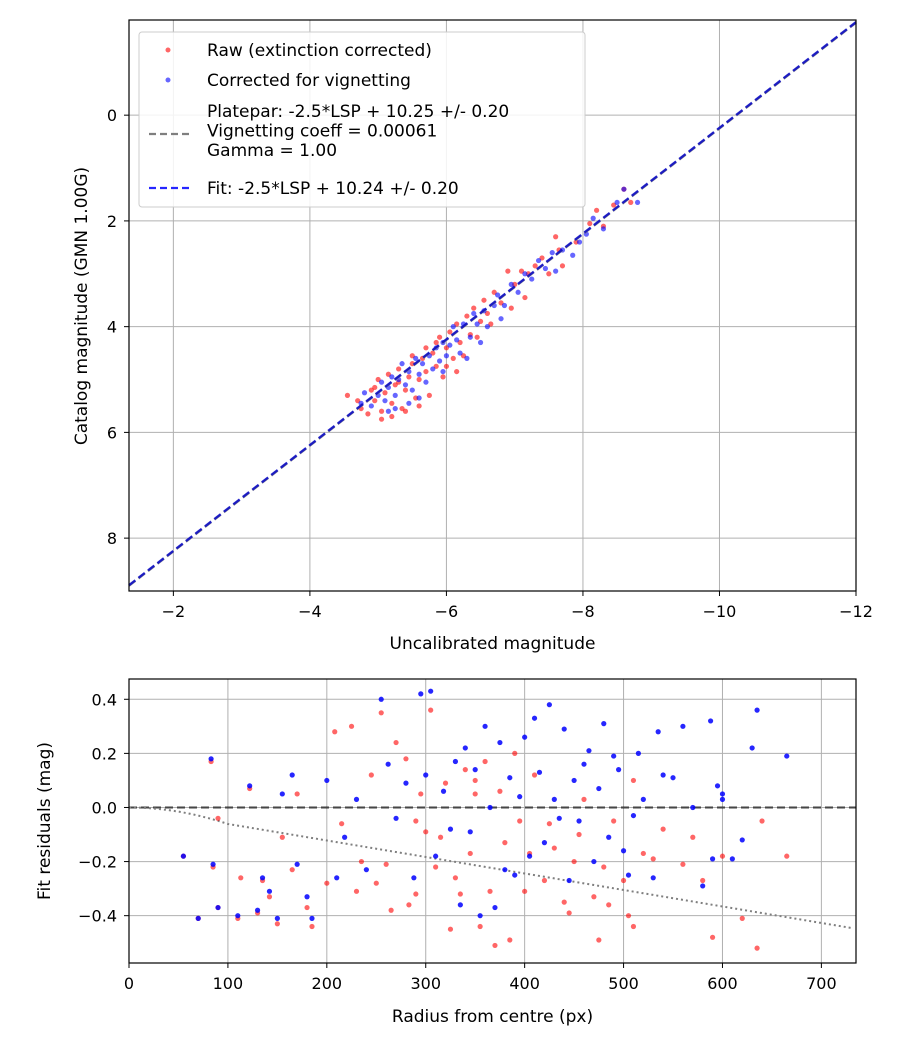 The height and width of the screenshot is (1050, 900). What do you see at coordinates (333, 189) in the screenshot?
I see `legend-label-fit: Fit: -2.5*LSP + 10.24 +/- 0.20` at bounding box center [333, 189].